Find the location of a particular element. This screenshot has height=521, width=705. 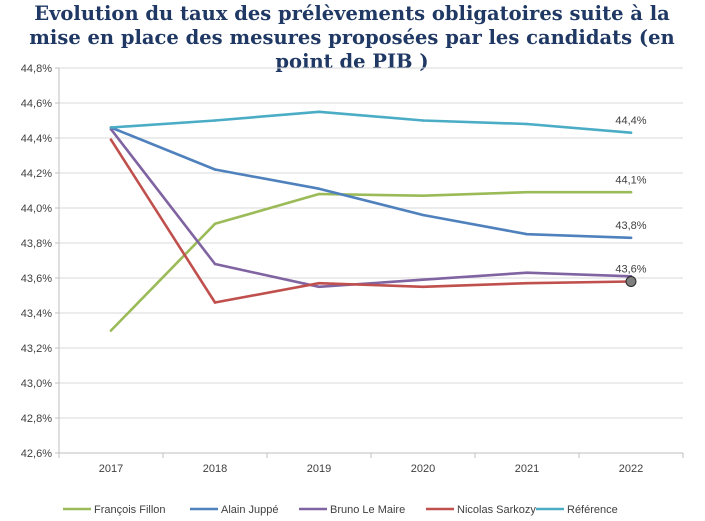

end-data-label: 43,6% is located at coordinates (630, 270).